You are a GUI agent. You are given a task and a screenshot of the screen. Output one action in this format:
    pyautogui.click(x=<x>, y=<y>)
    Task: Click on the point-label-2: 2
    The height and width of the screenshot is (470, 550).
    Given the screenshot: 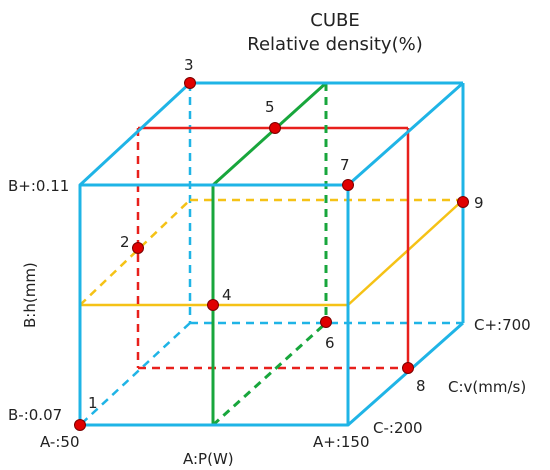 What is the action you would take?
    pyautogui.click(x=125, y=242)
    